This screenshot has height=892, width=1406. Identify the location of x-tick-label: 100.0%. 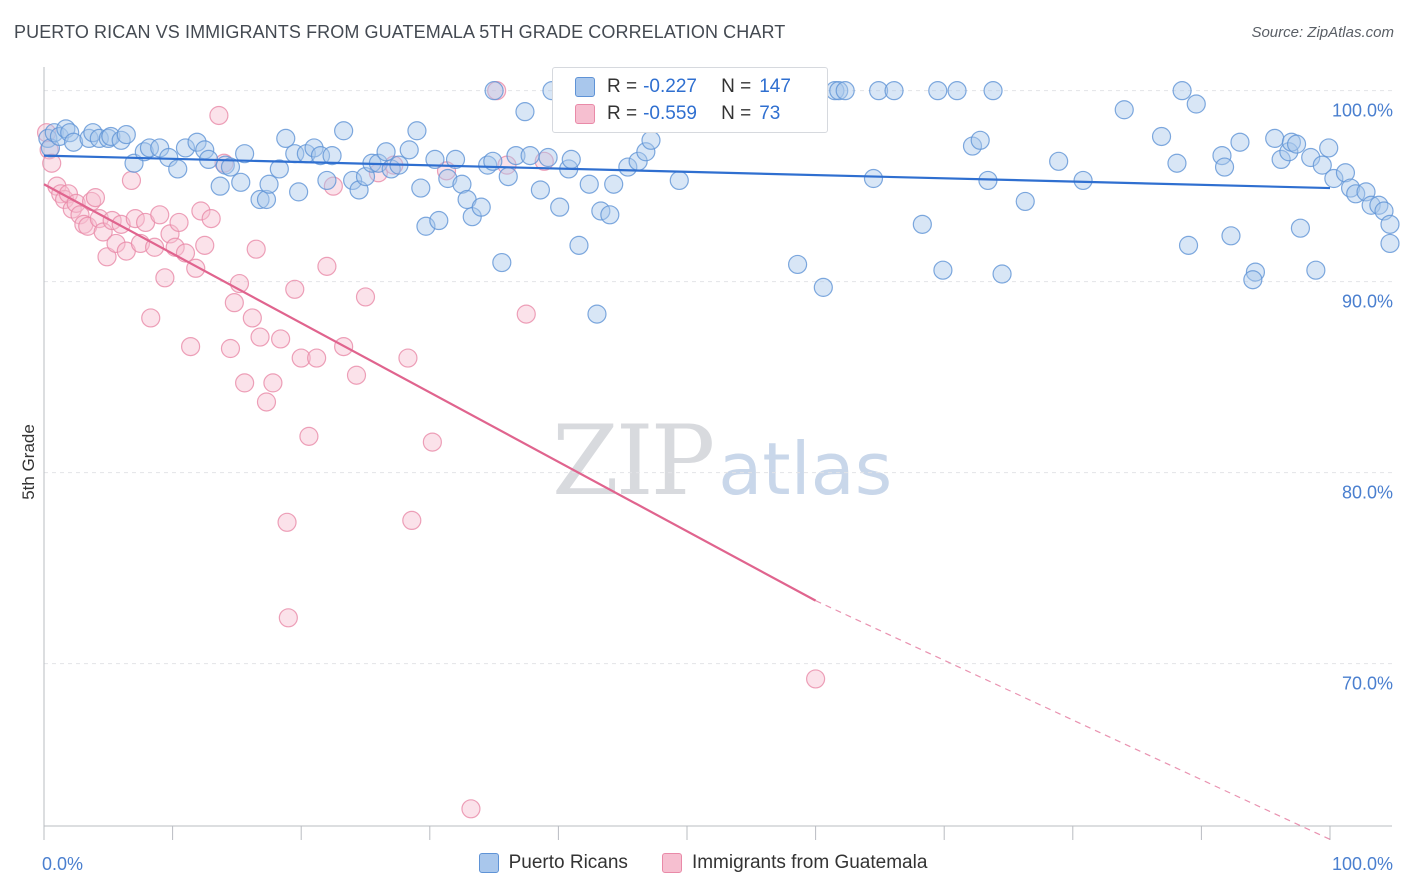
(1362, 864).